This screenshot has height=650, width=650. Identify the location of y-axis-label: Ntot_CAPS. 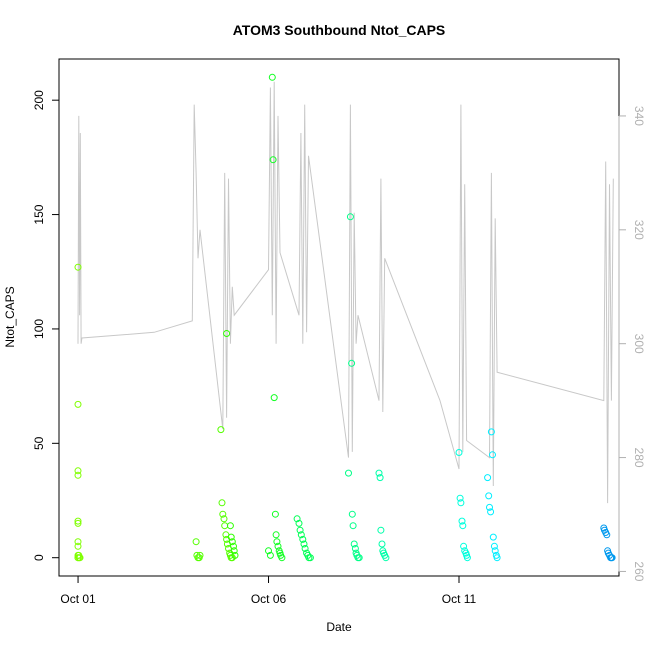
(10, 316).